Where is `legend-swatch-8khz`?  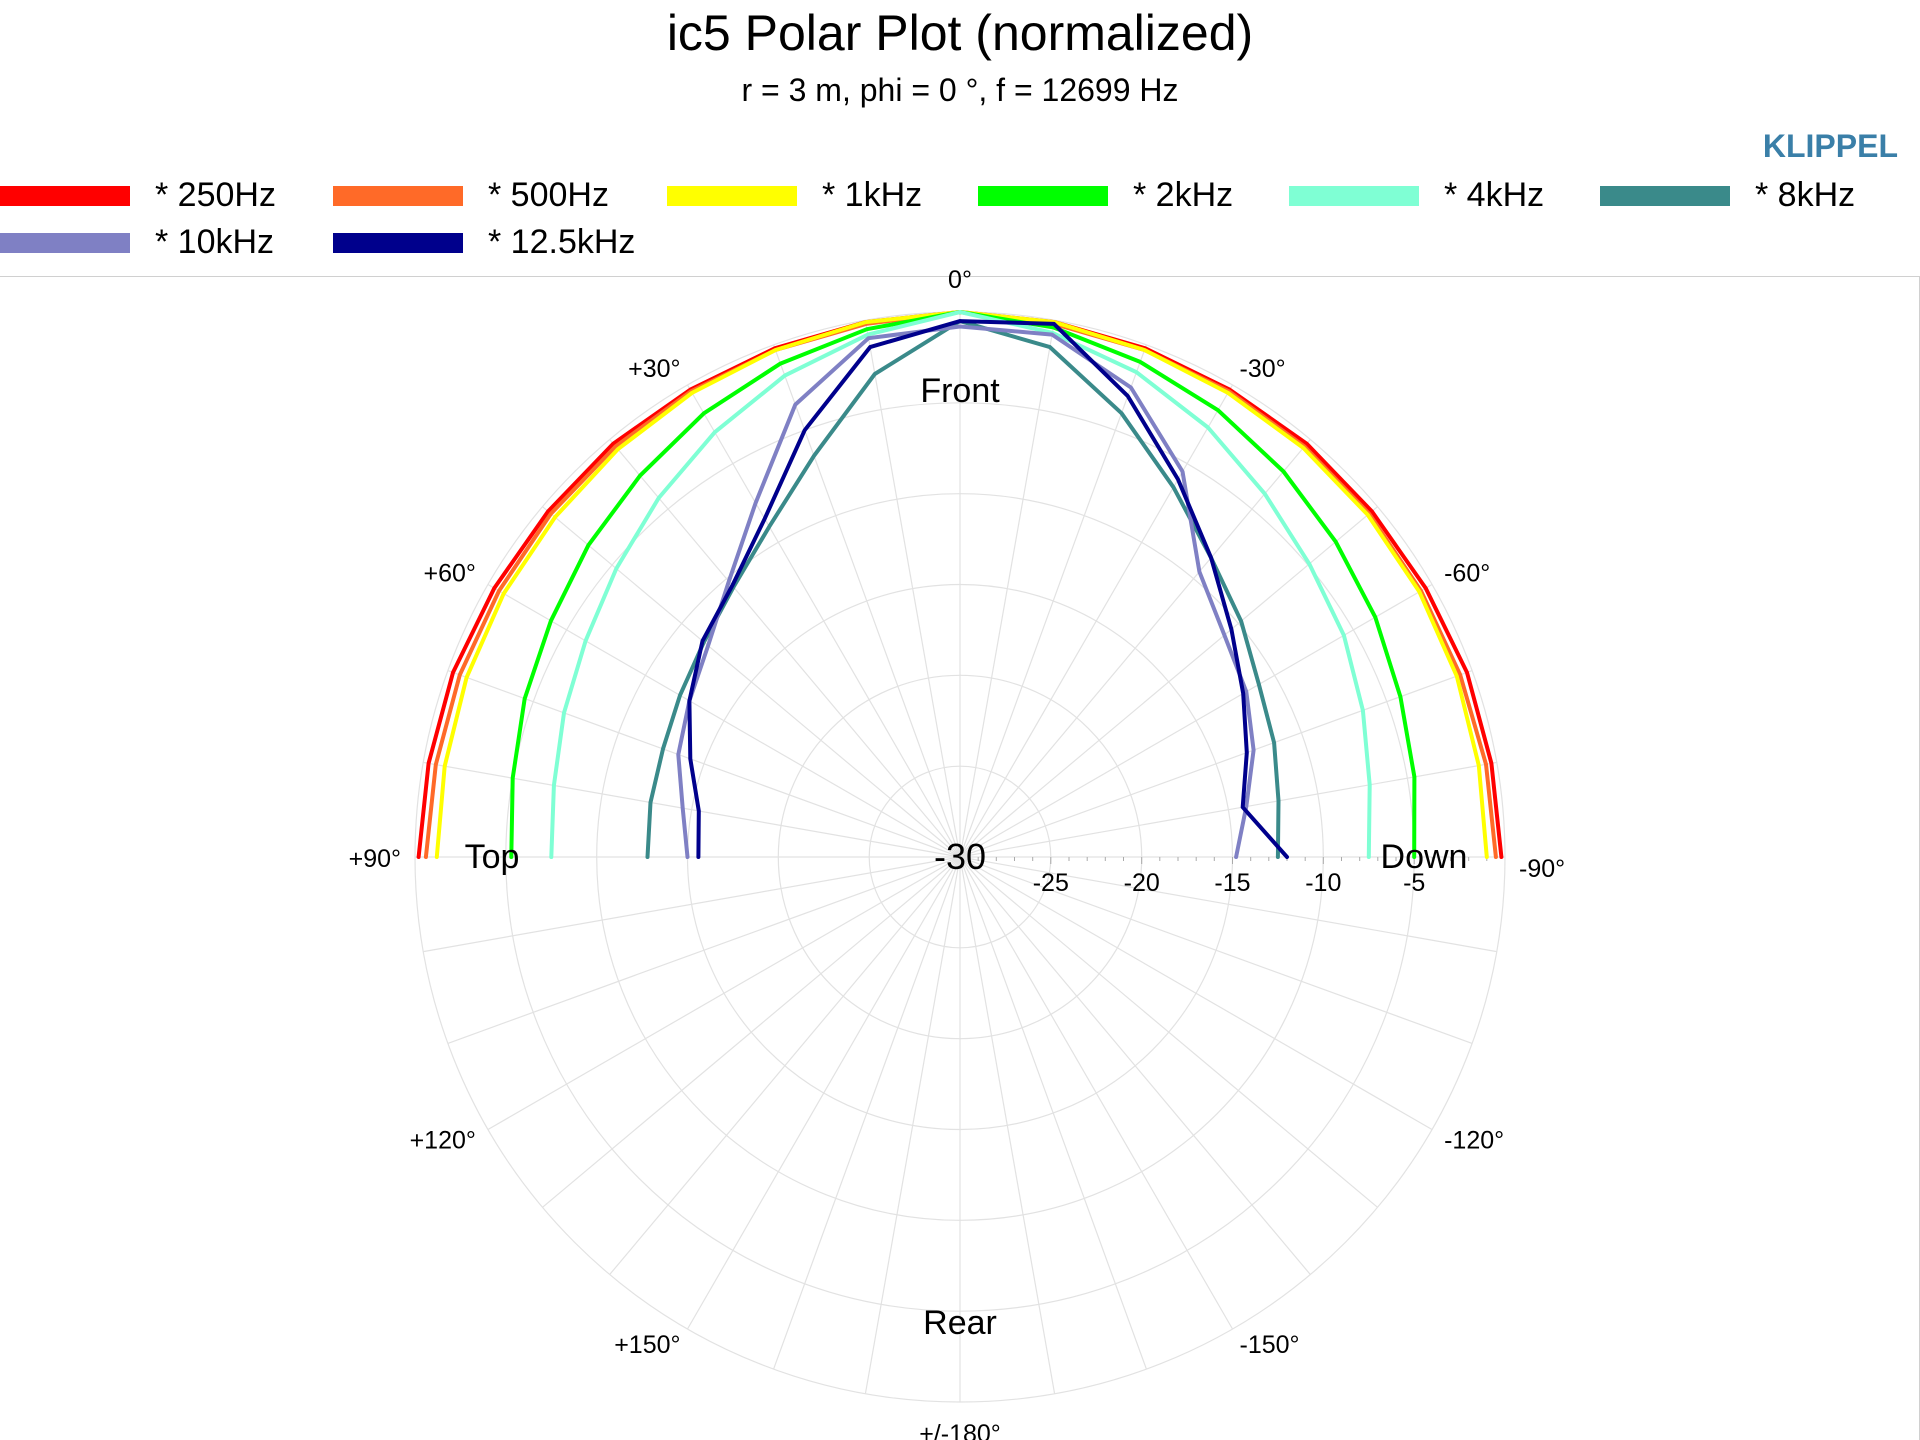 legend-swatch-8khz is located at coordinates (1665, 196).